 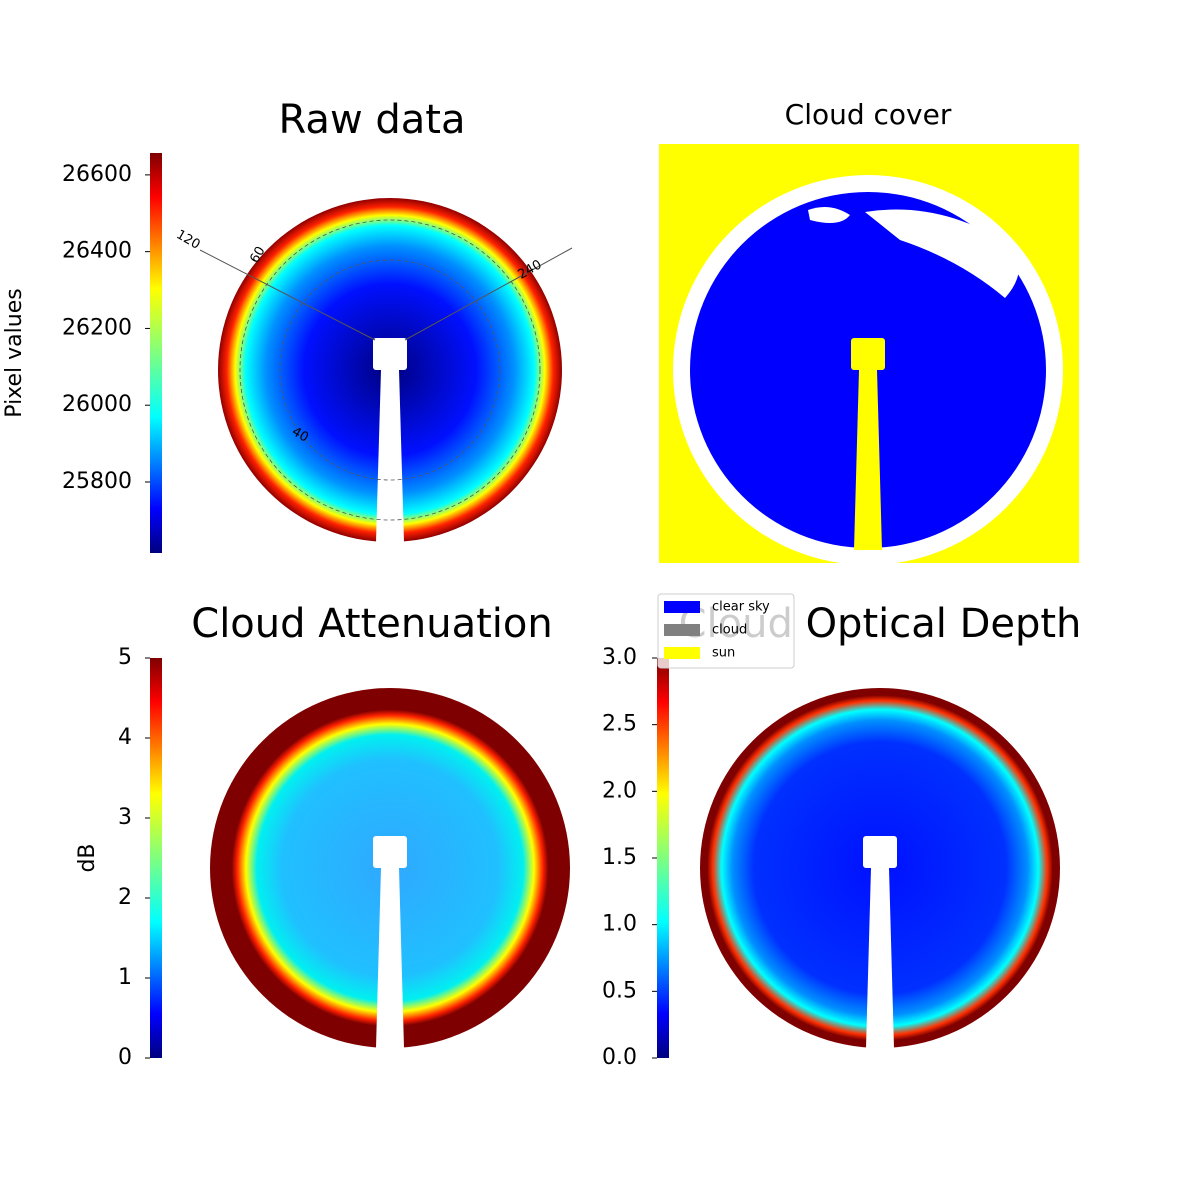 What do you see at coordinates (125, 897) in the screenshot?
I see `colorbar-tick-label: 2` at bounding box center [125, 897].